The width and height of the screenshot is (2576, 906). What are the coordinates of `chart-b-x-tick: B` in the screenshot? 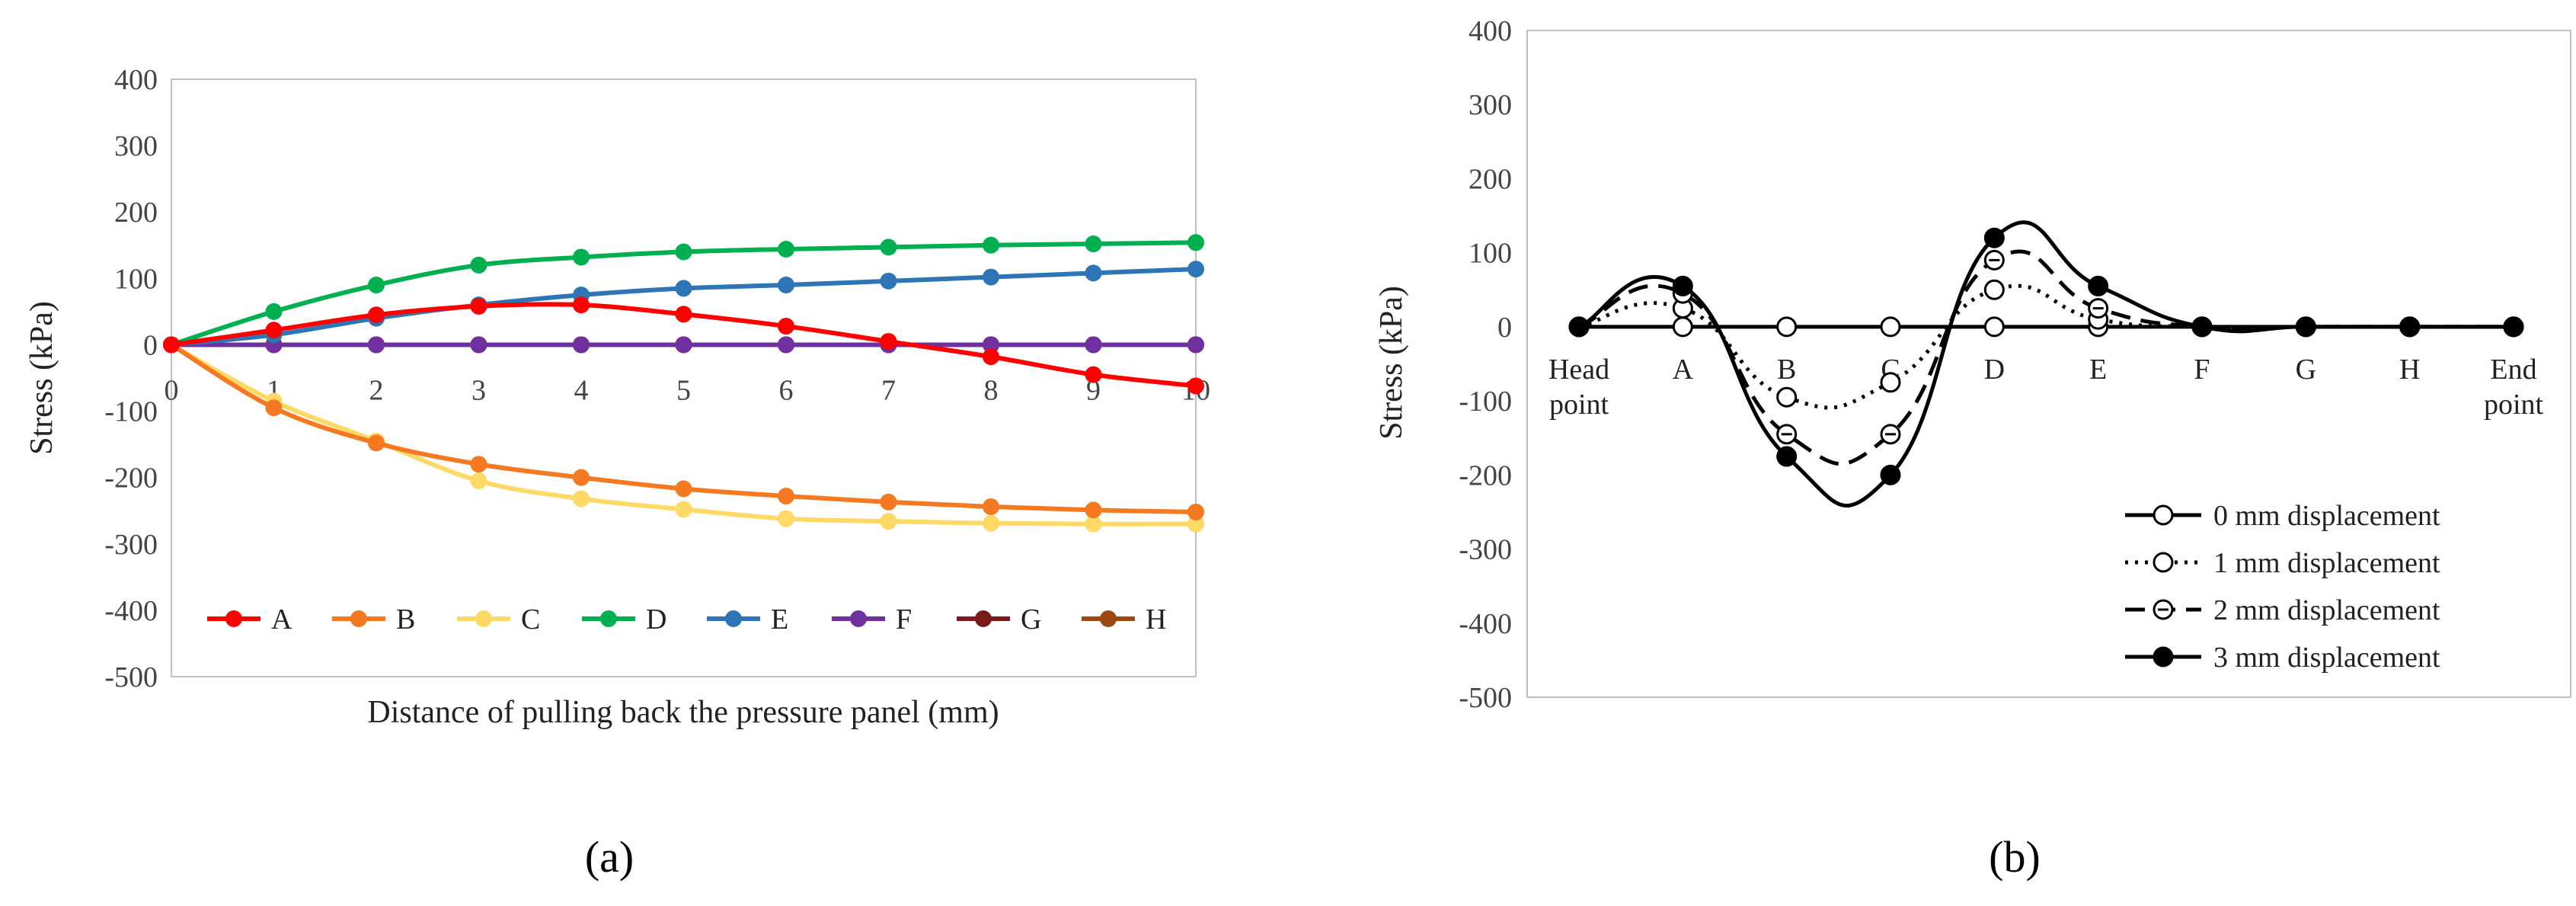 It's located at (1787, 370).